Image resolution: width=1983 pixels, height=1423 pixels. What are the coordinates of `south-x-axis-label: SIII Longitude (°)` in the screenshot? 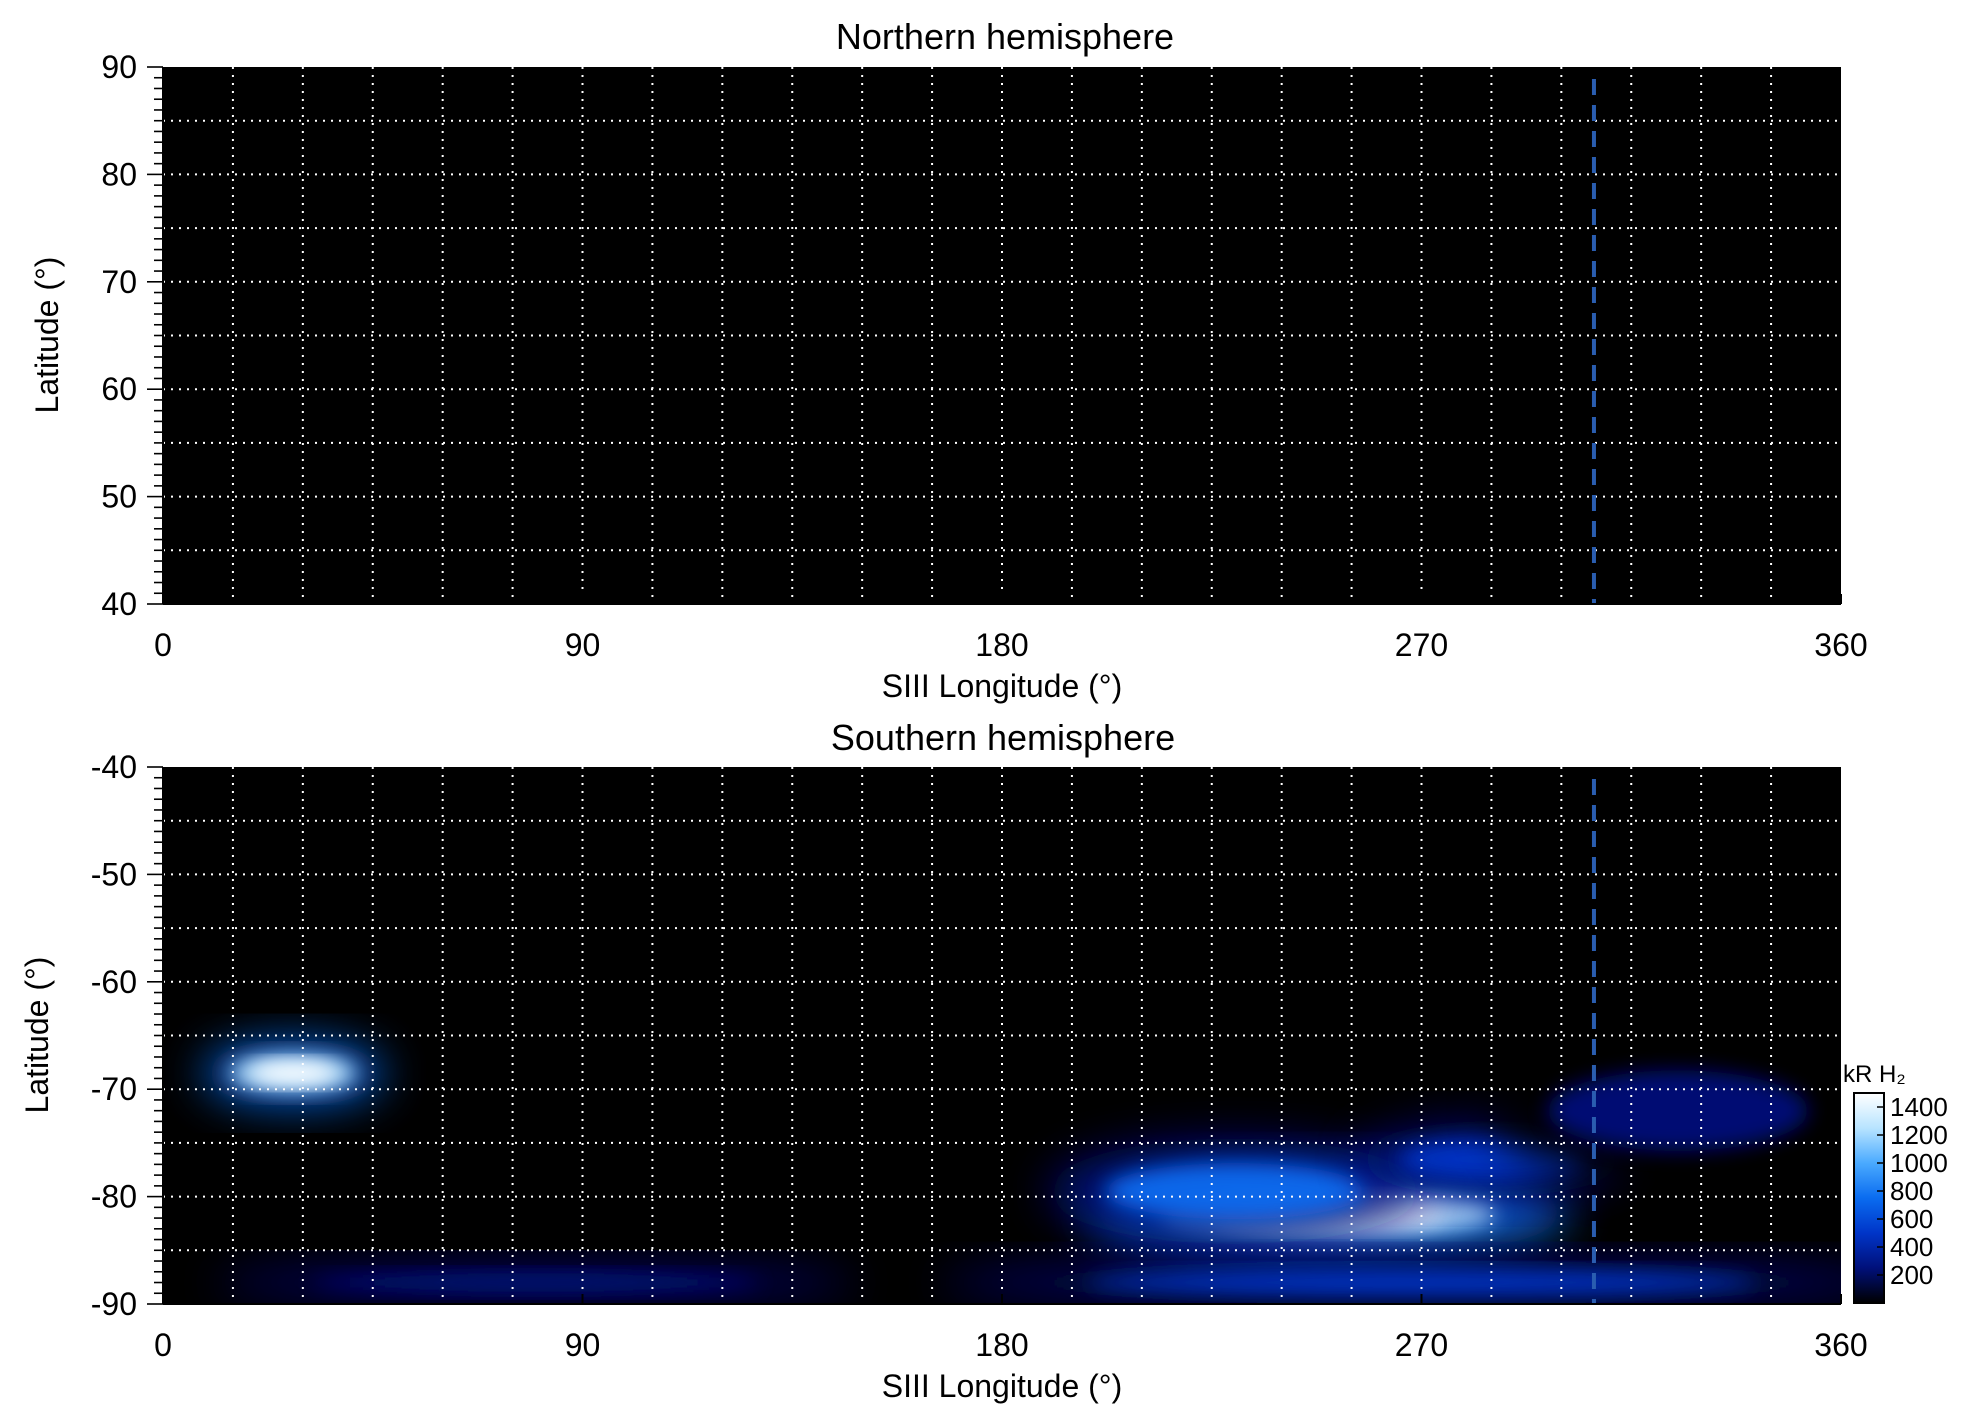 It's located at (1002, 1386).